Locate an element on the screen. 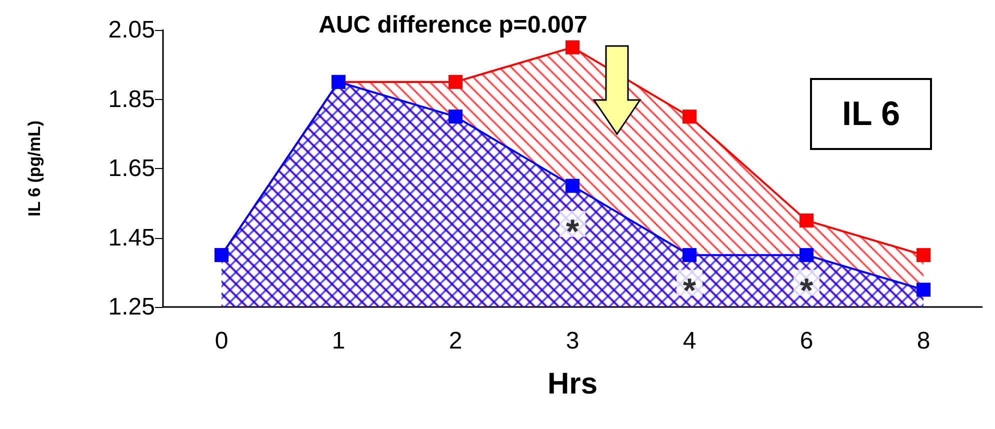  y-axis-title: IL 6 (pg/mL) is located at coordinates (34, 168).